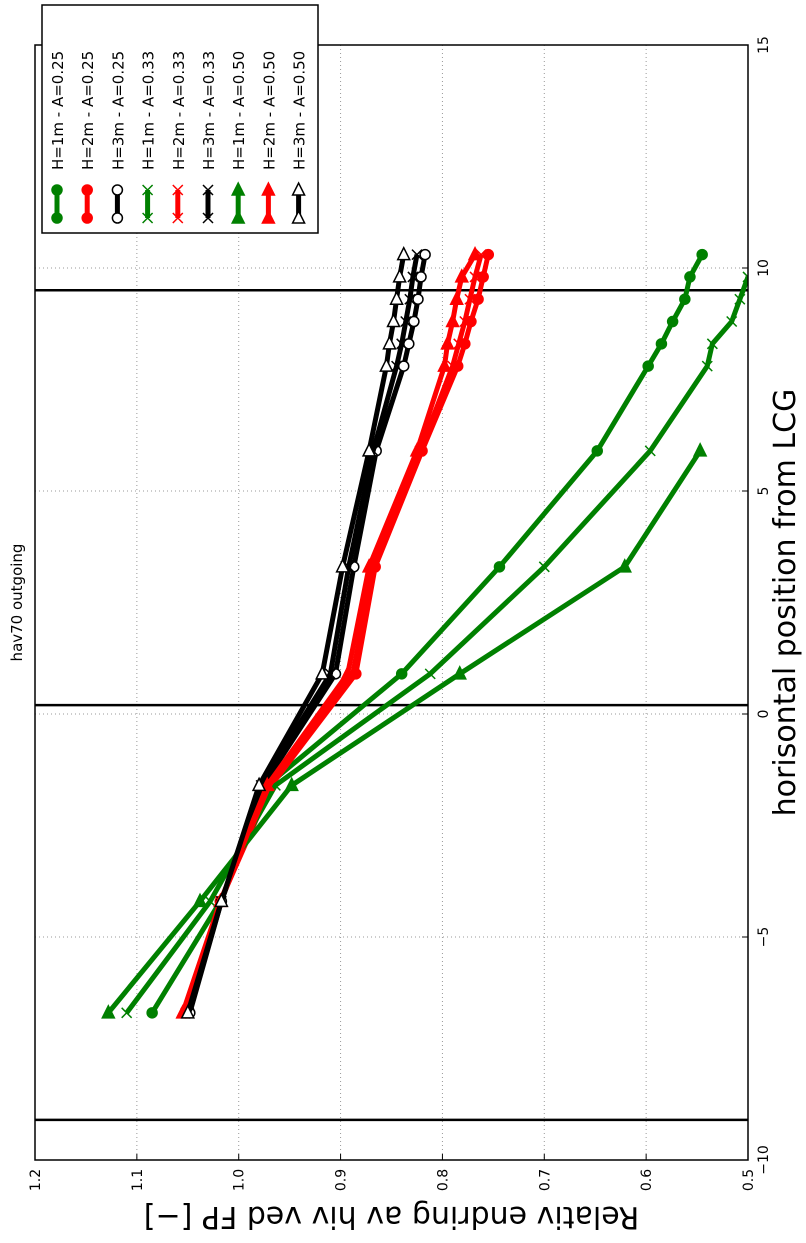 This screenshot has height=1243, width=806. What do you see at coordinates (118, 110) in the screenshot?
I see `legend-label: H=3m - A=0.25` at bounding box center [118, 110].